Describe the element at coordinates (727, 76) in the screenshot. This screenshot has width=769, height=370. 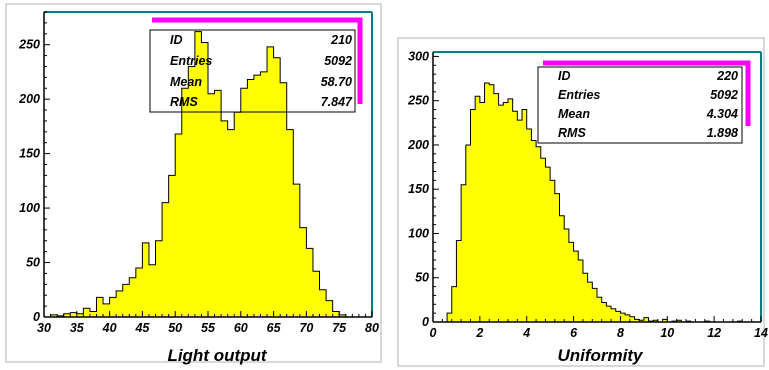
I see `stats-value-id: 220` at that location.